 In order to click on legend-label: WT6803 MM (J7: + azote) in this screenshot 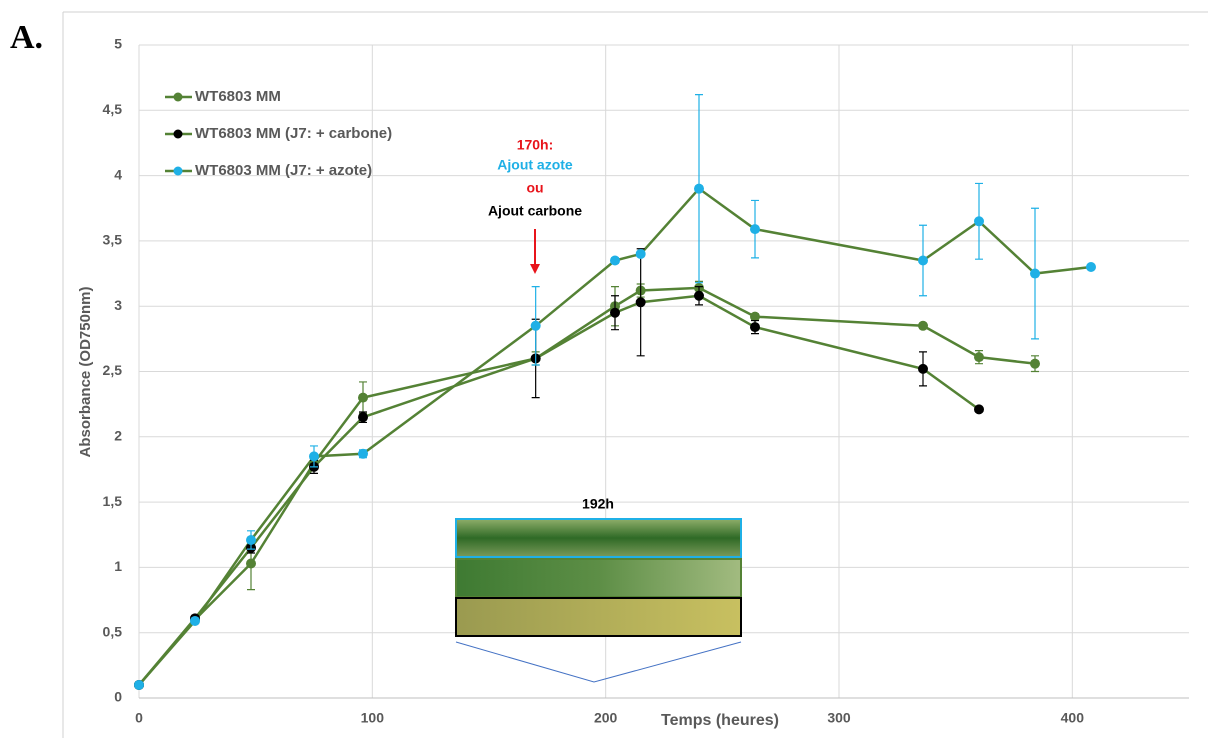, I will do `click(283, 170)`.